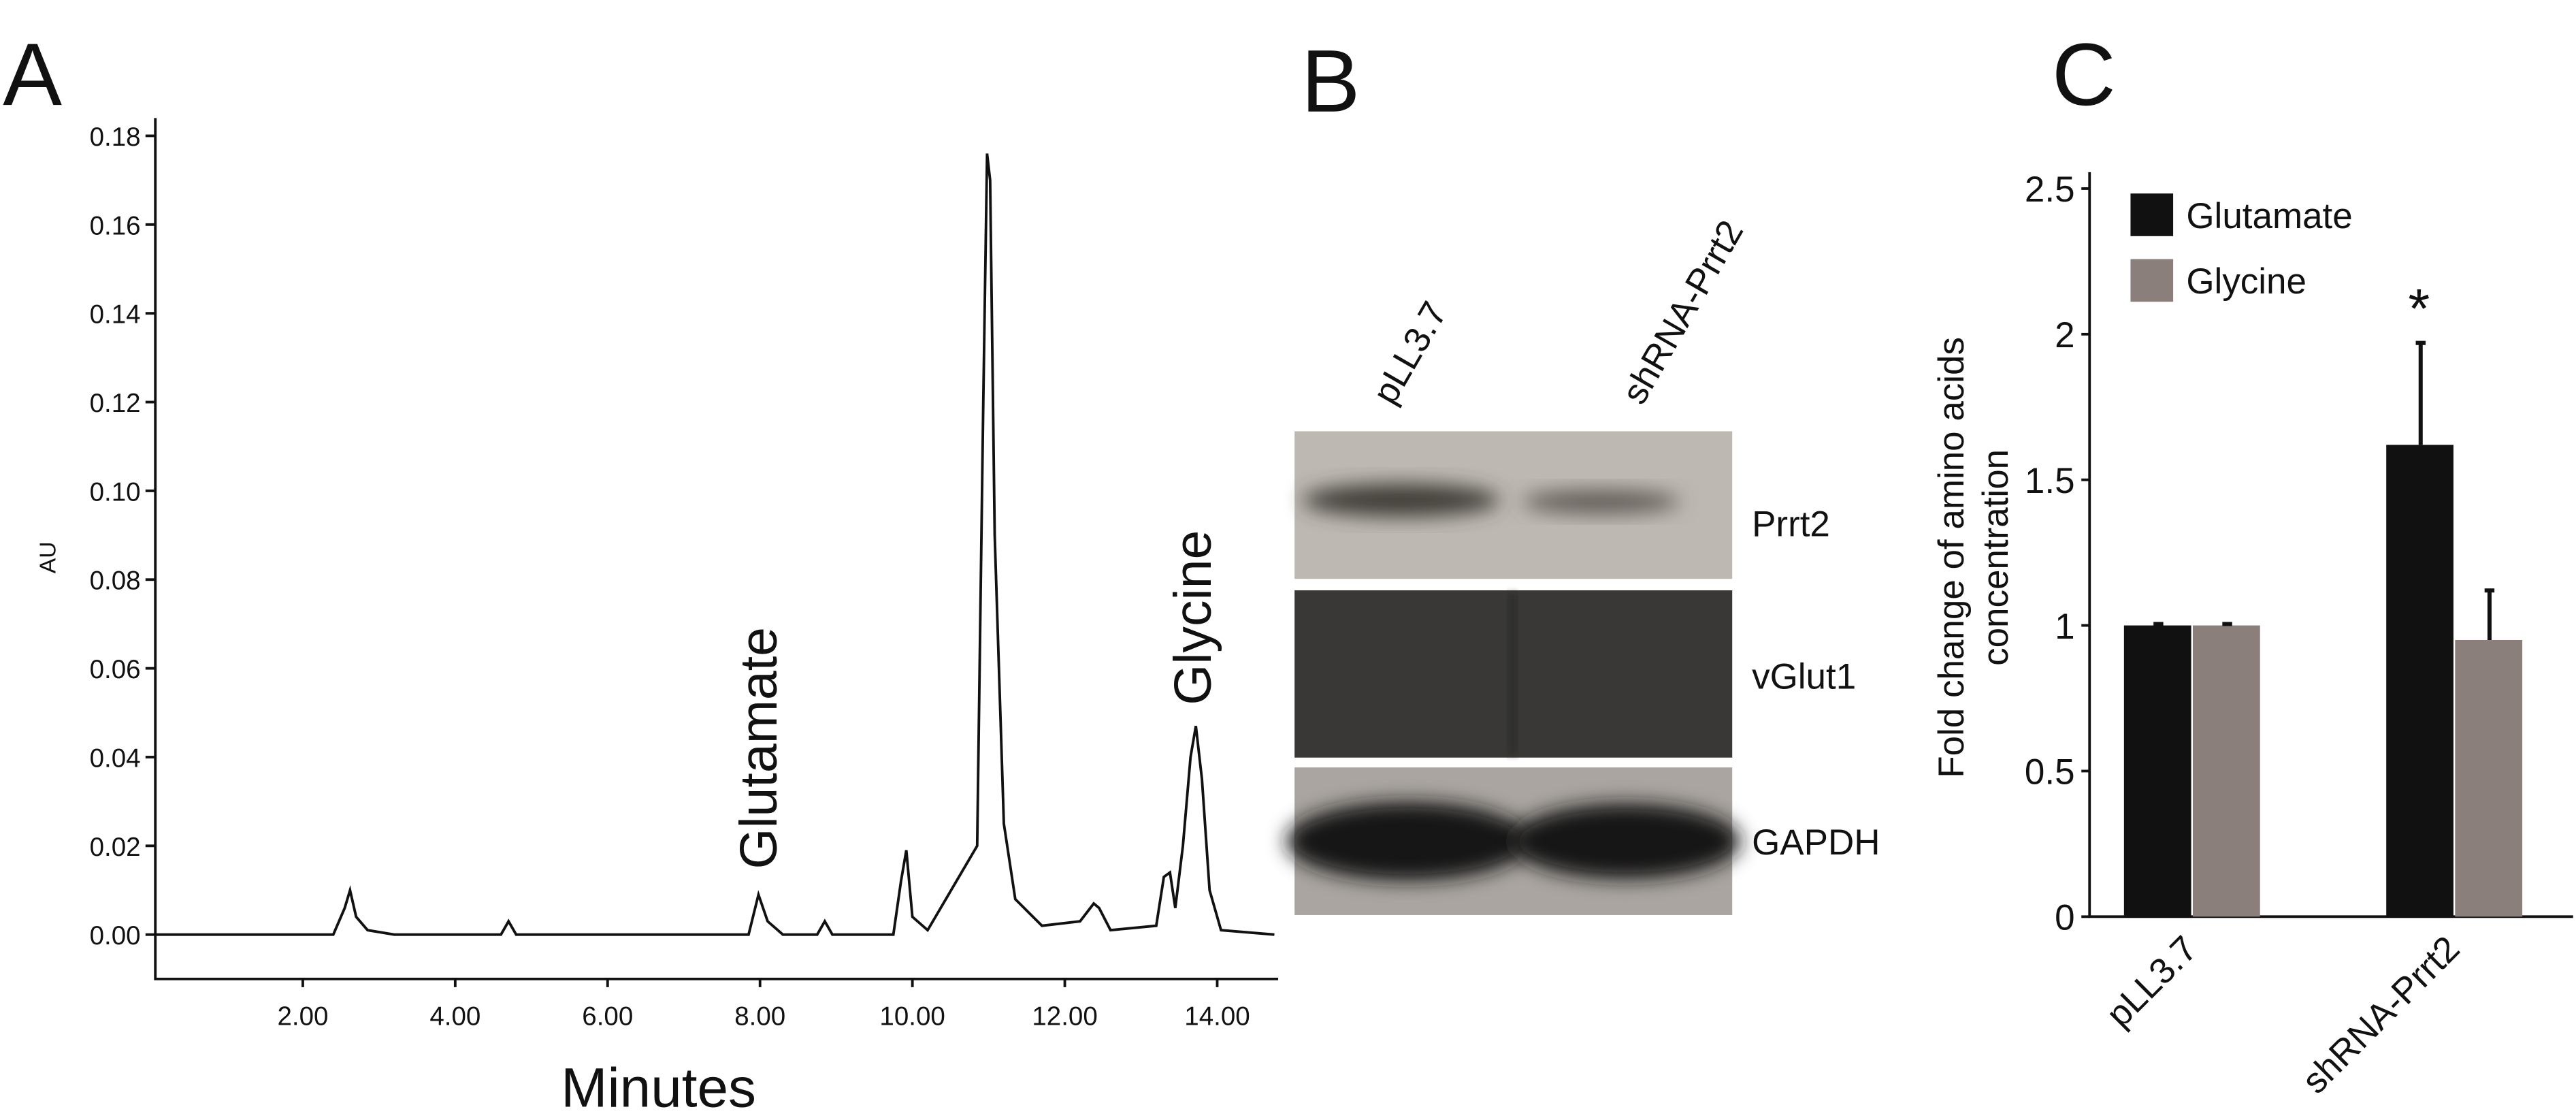 This screenshot has width=2576, height=1120. I want to click on panel-label: A, so click(32, 74).